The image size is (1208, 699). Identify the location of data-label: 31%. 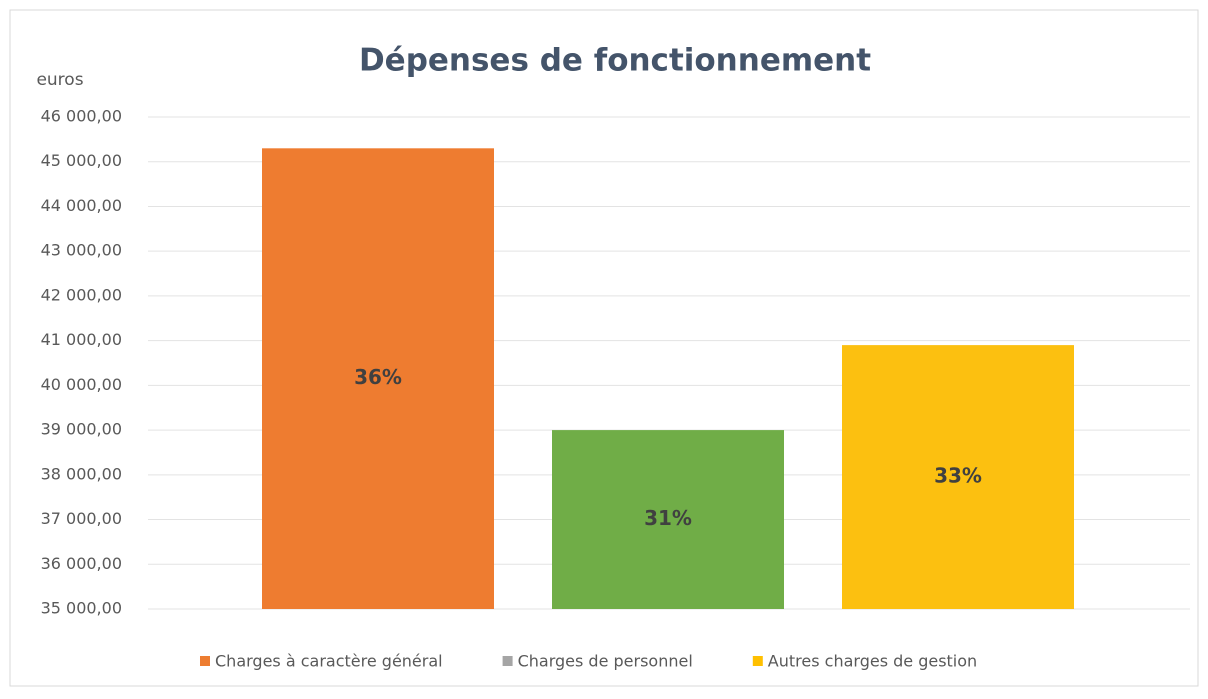
(668, 518).